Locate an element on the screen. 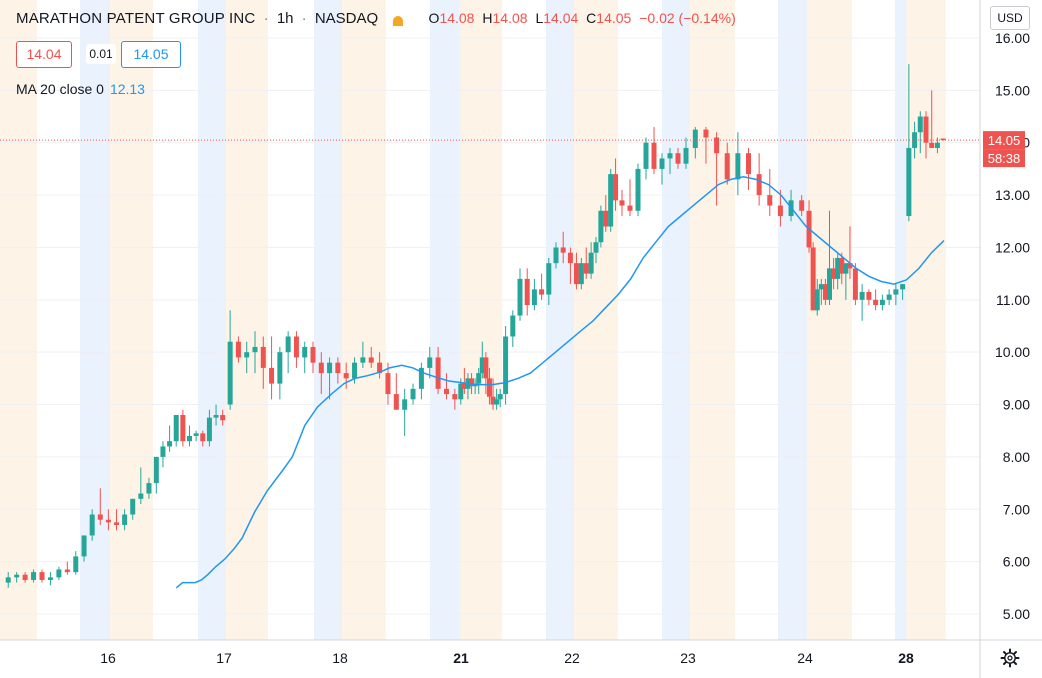 This screenshot has width=1042, height=678. bid-price-button: 14.04 is located at coordinates (44, 54).